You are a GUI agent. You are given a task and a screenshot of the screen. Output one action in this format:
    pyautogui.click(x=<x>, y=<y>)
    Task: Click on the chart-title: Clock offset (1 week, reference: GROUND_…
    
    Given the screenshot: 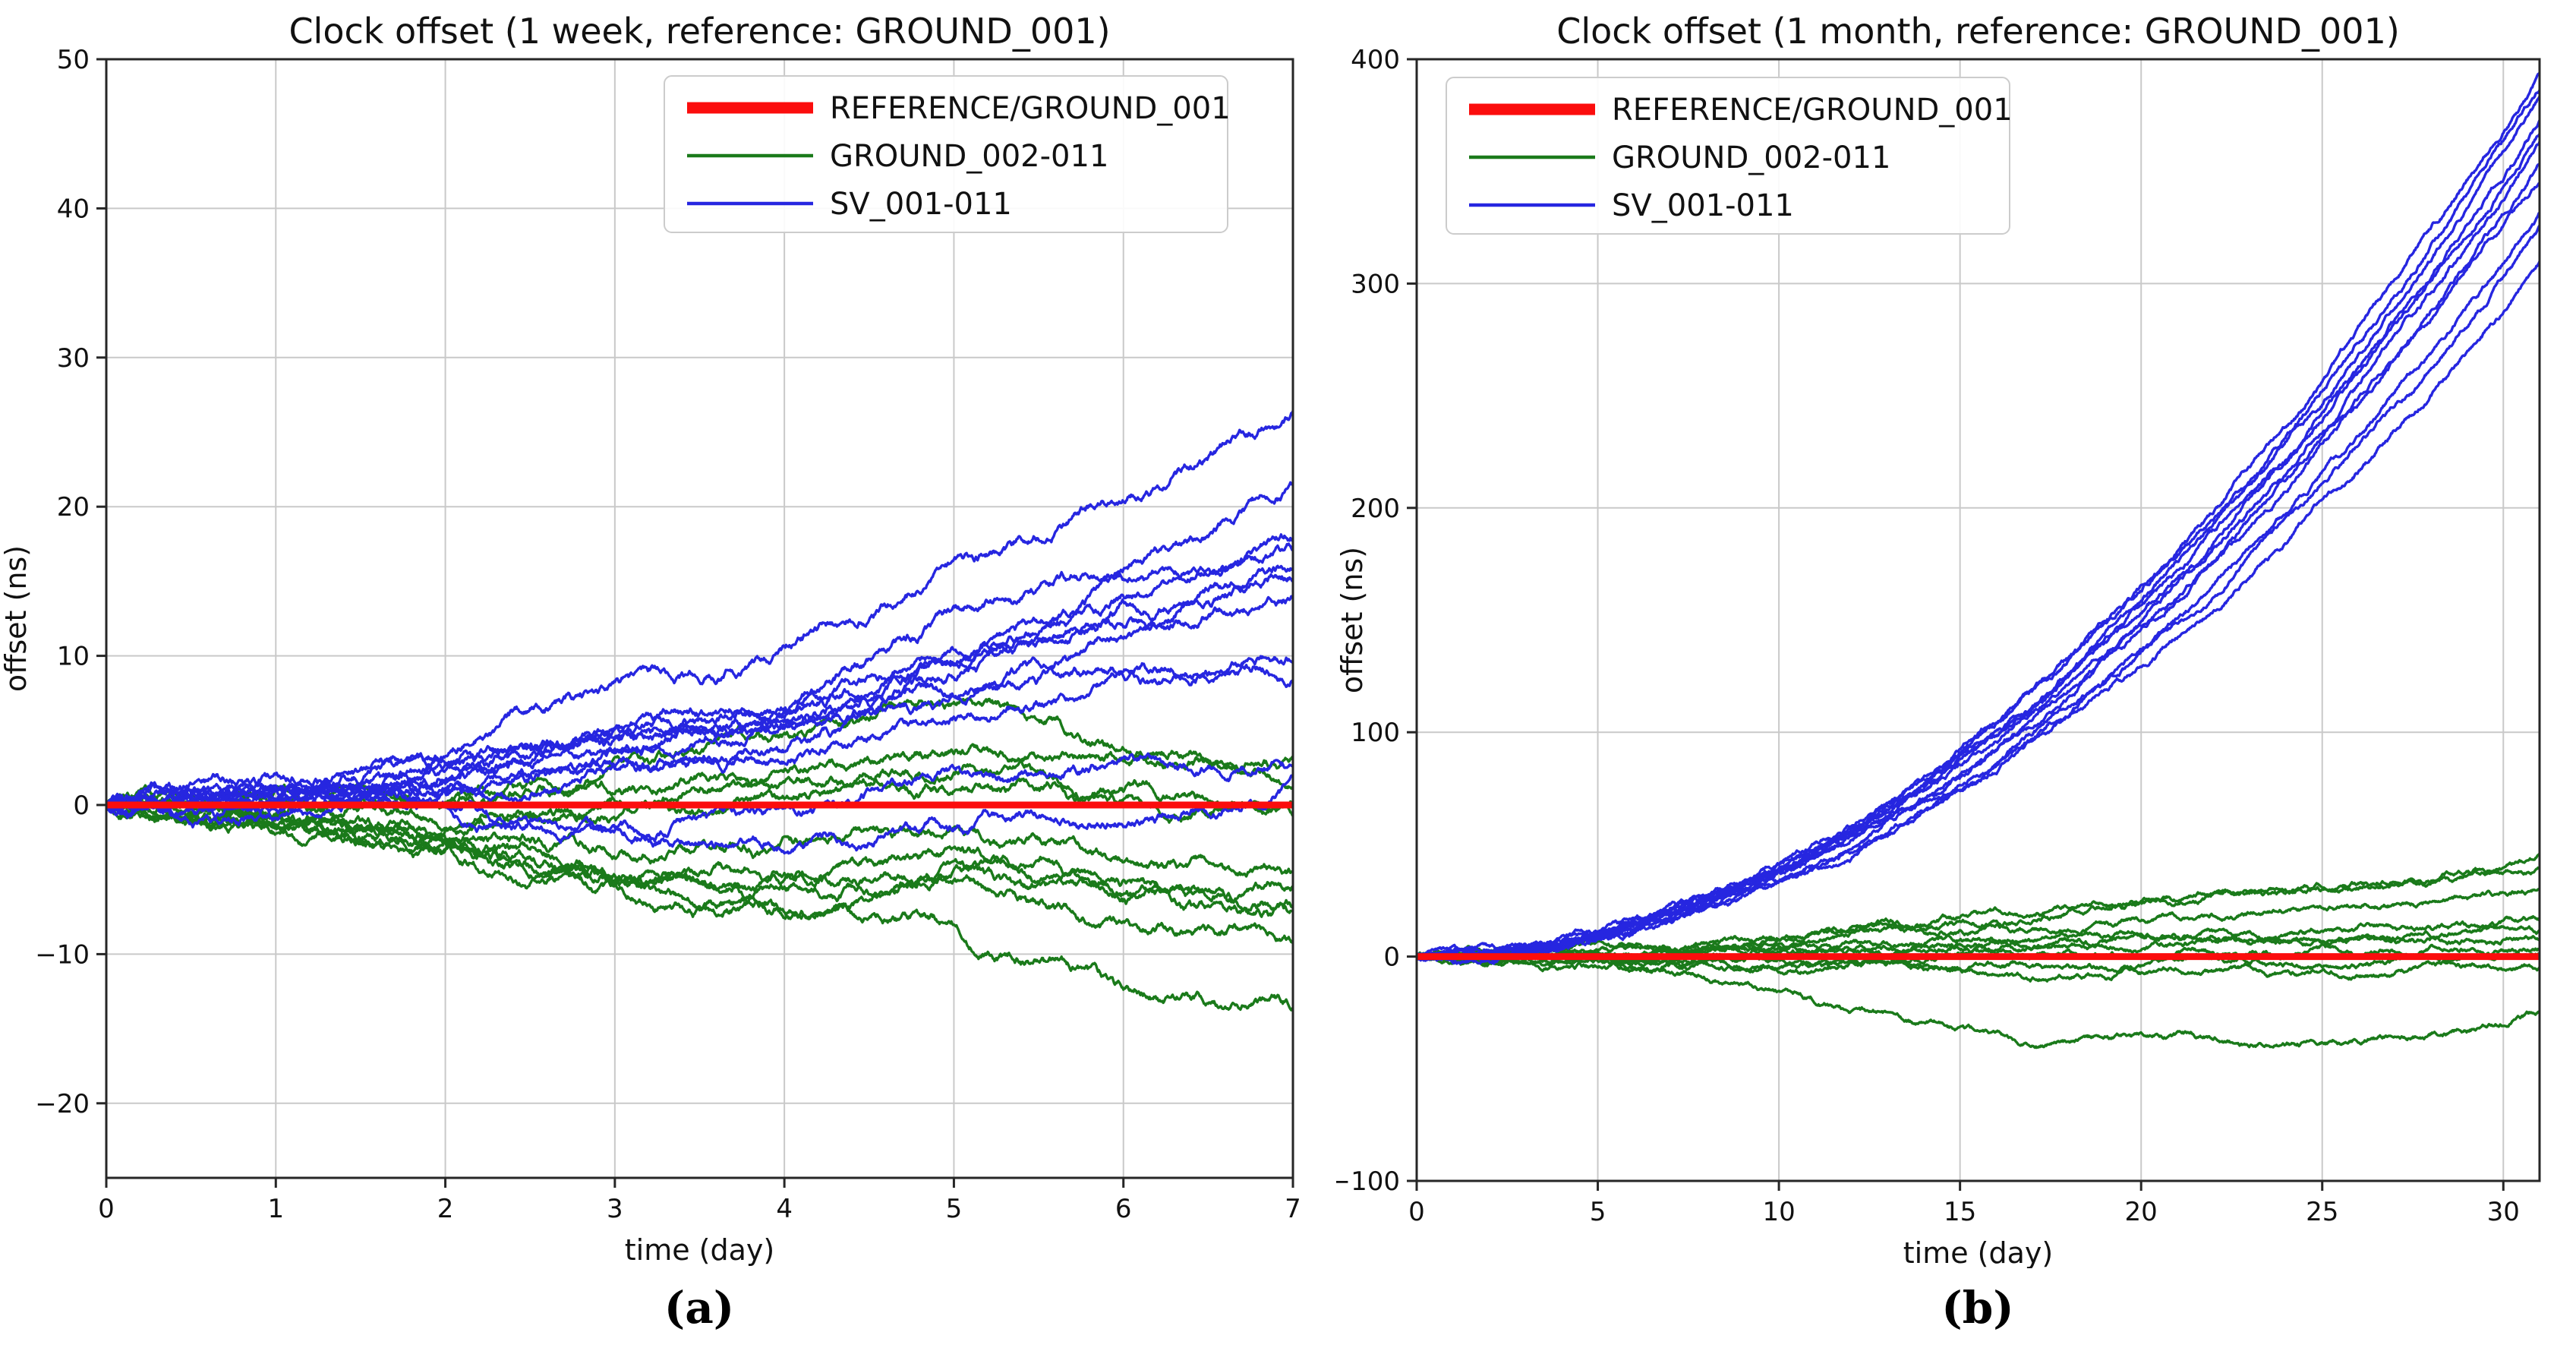 What is the action you would take?
    pyautogui.click(x=699, y=32)
    